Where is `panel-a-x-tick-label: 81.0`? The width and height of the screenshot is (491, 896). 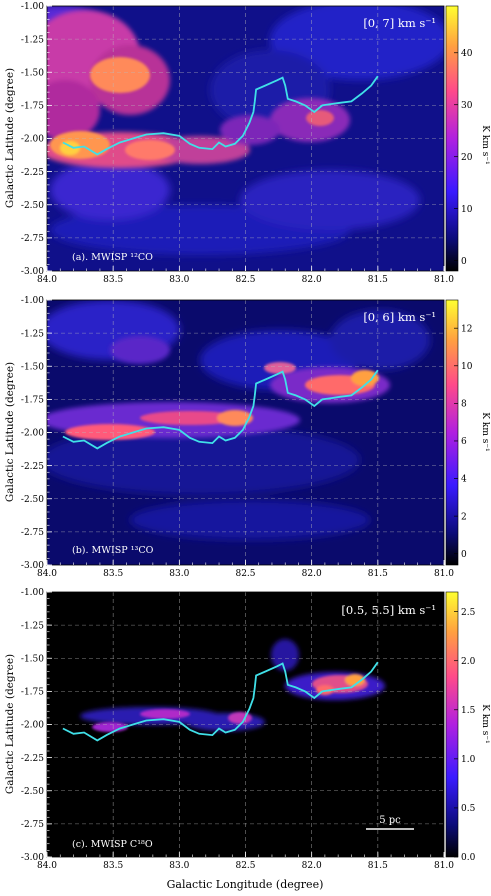 panel-a-x-tick-label: 81.0 is located at coordinates (444, 280).